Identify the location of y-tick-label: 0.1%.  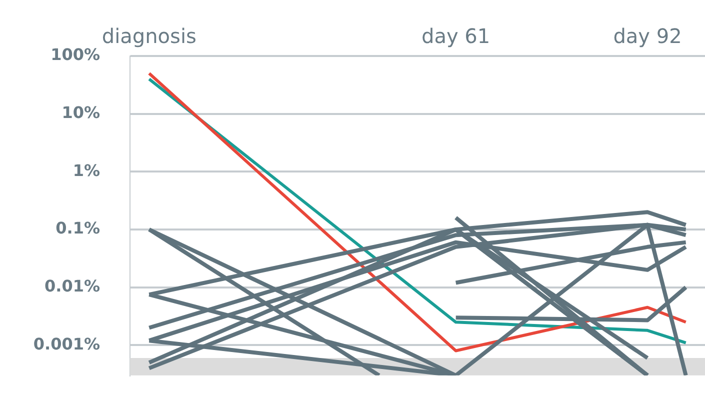
(78, 228).